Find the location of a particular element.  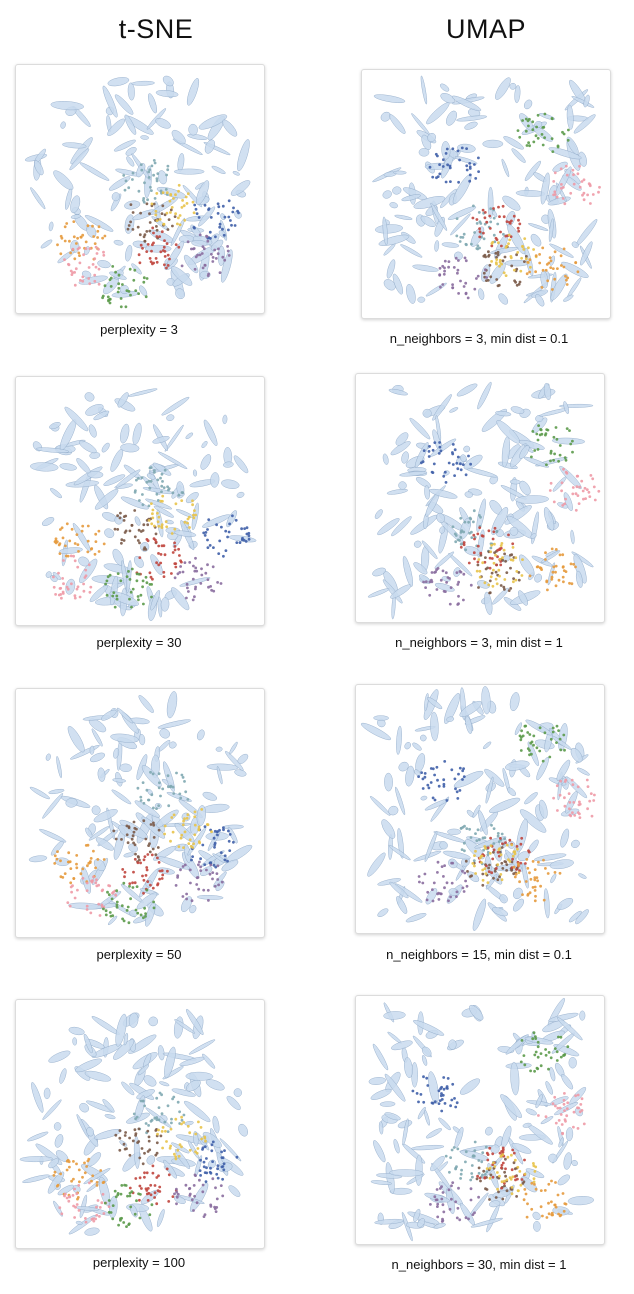

tsne-column-title: t-SNE is located at coordinates (156, 29).